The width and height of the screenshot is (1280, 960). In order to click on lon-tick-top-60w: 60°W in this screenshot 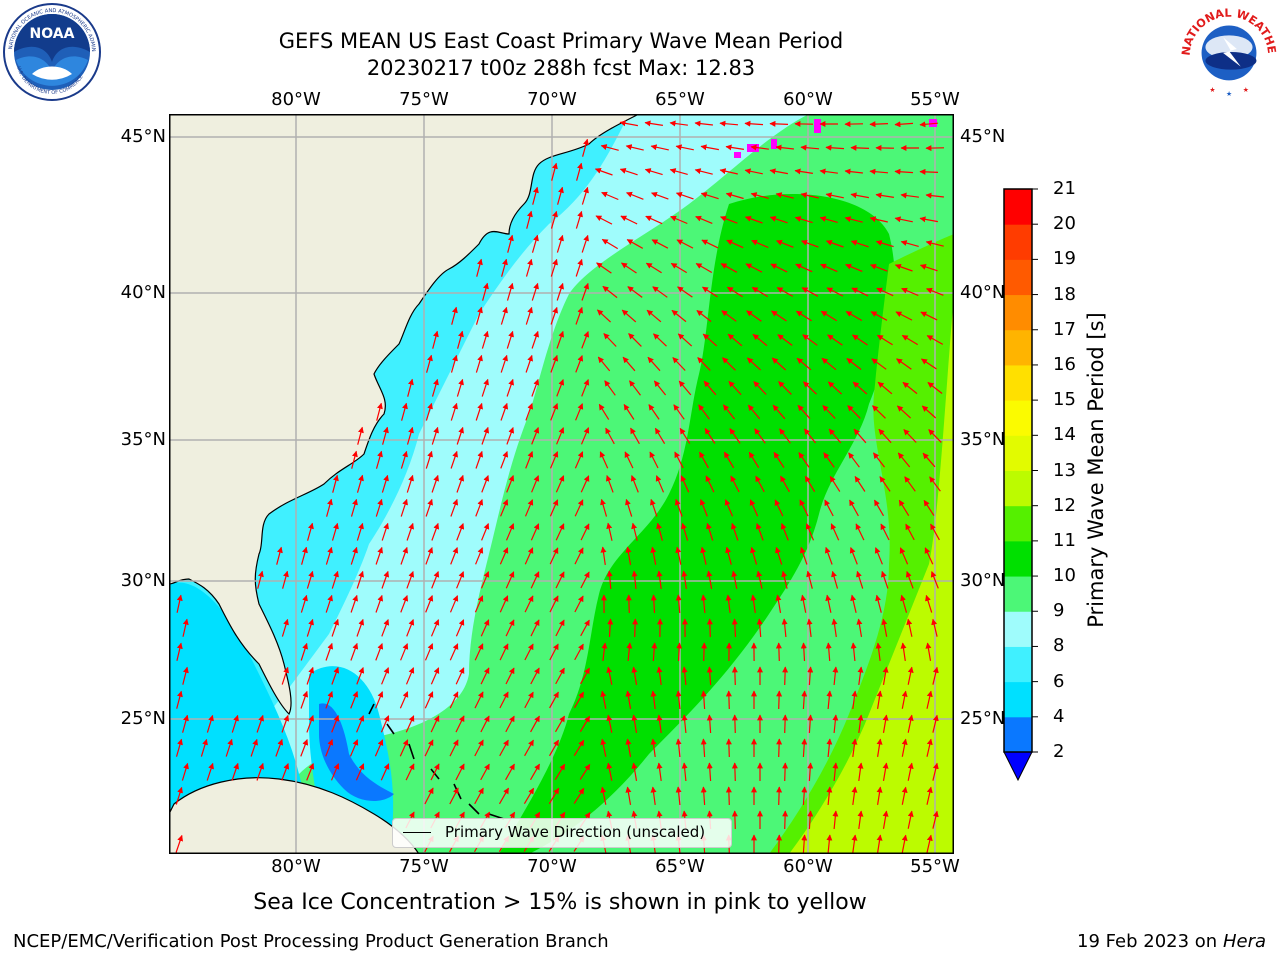, I will do `click(808, 99)`.